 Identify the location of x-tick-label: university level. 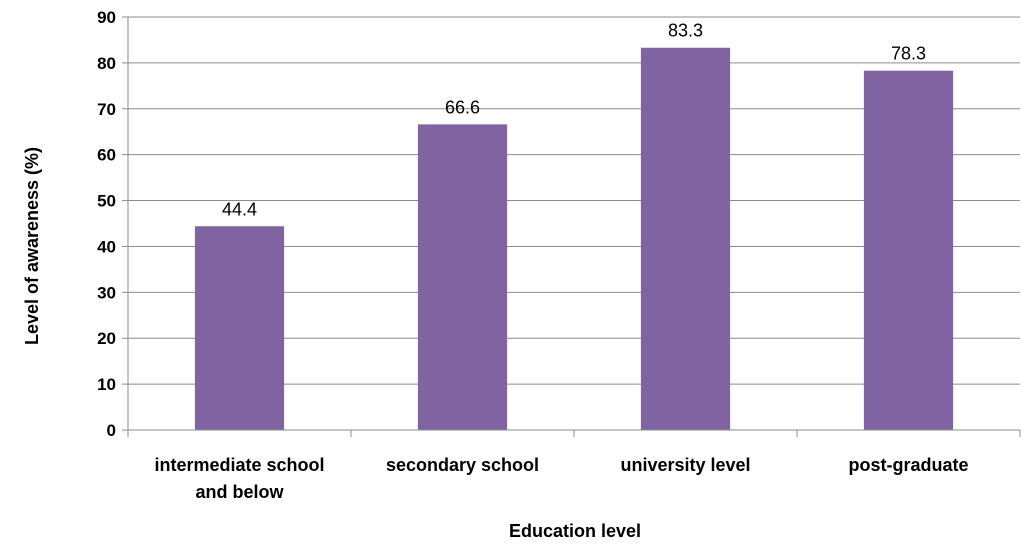
(685, 465).